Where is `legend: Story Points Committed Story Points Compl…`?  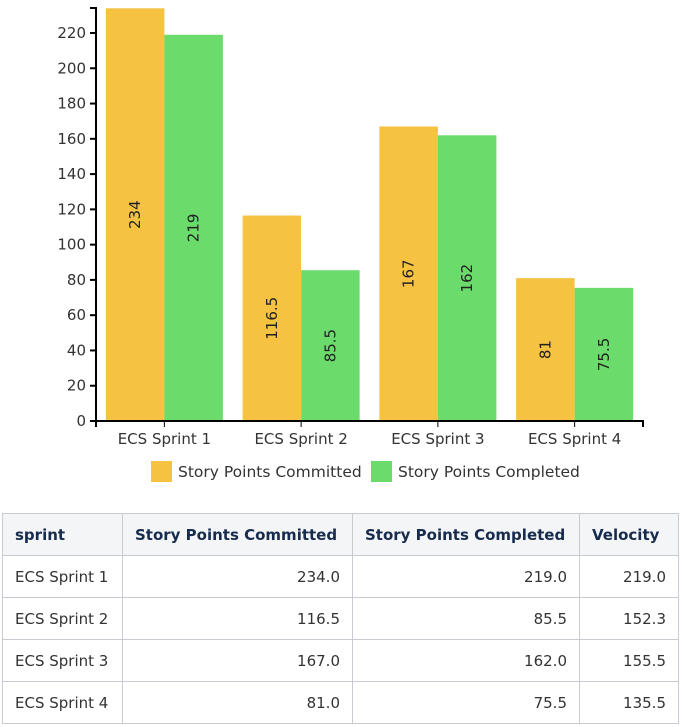 legend: Story Points Committed Story Points Compl… is located at coordinates (365, 471).